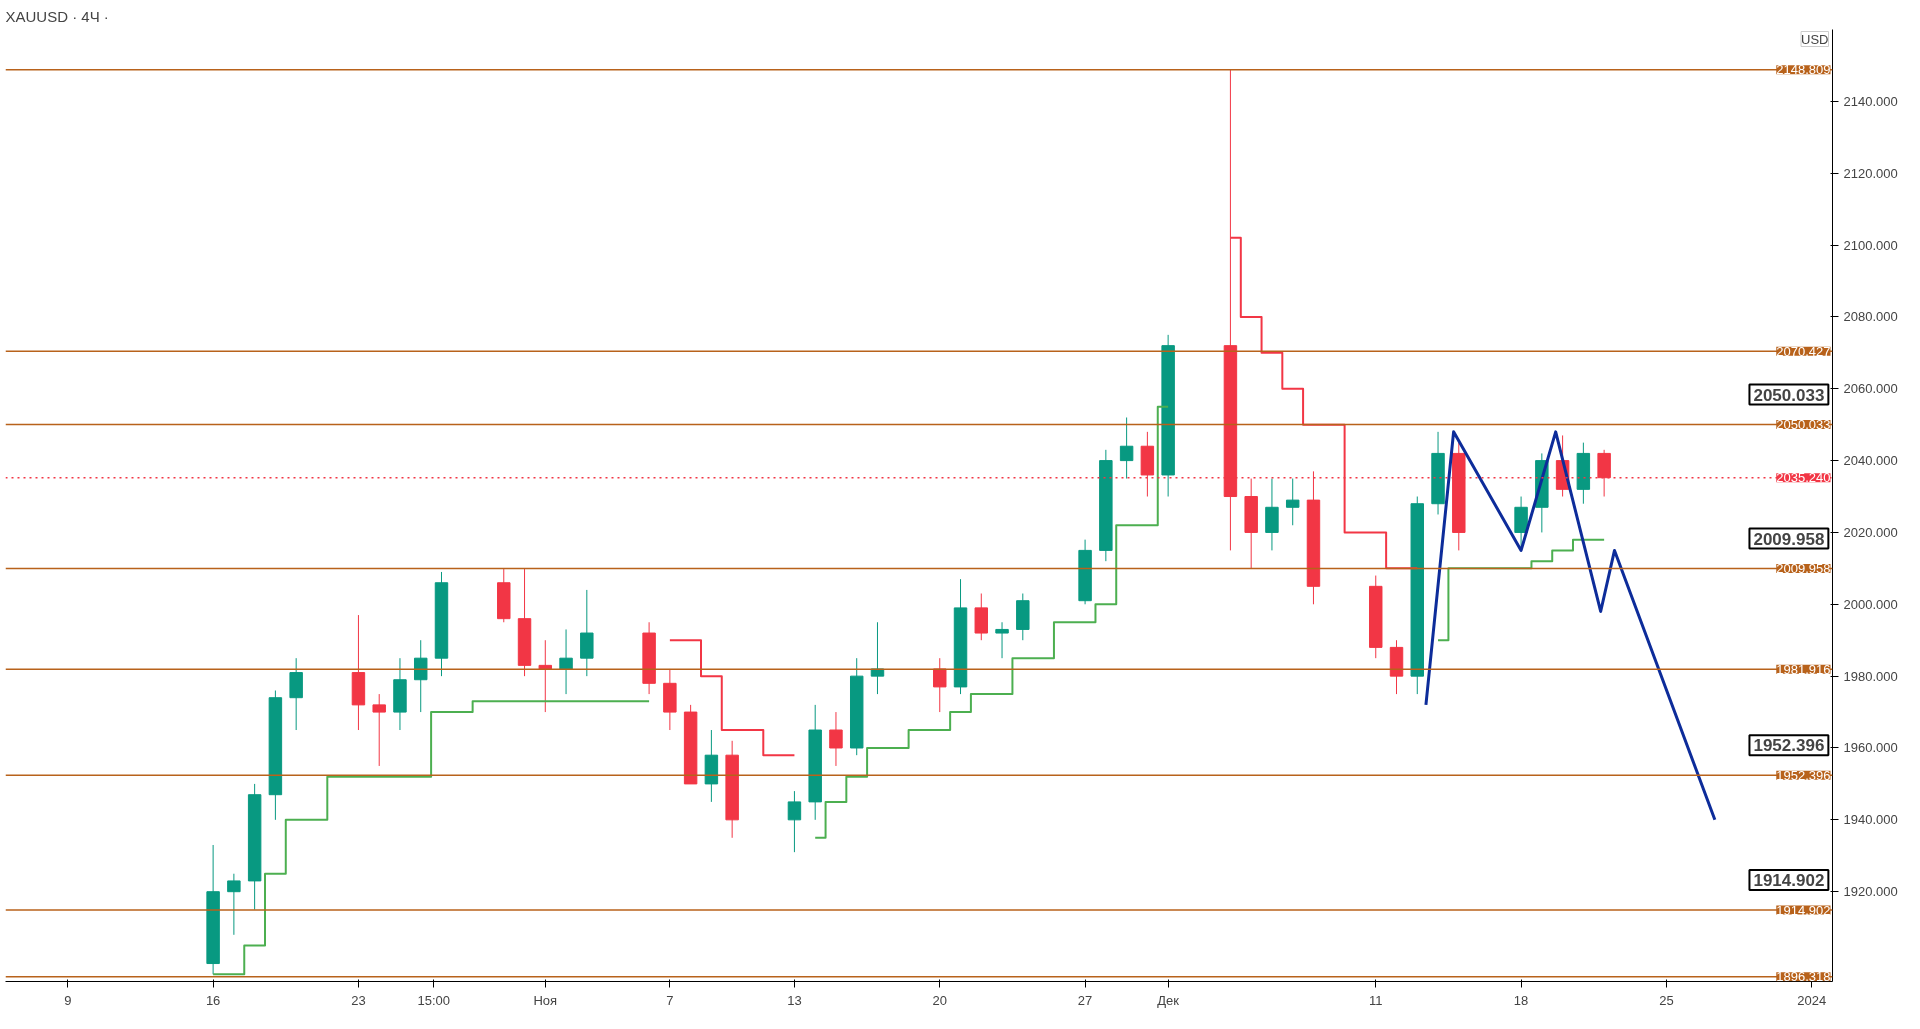  What do you see at coordinates (1803, 70) in the screenshot?
I see `ref-line-label: 2148.809` at bounding box center [1803, 70].